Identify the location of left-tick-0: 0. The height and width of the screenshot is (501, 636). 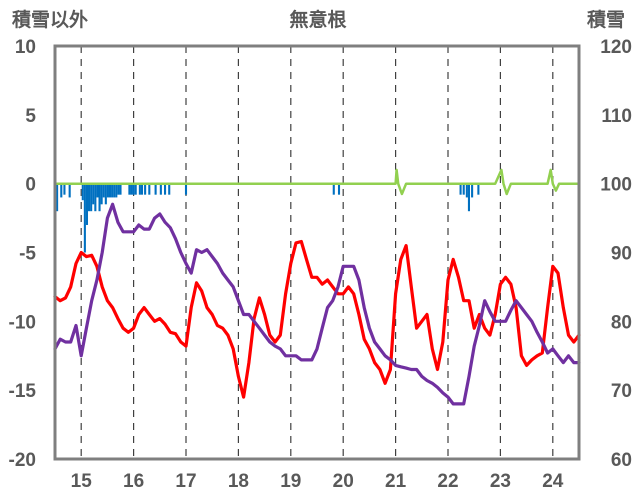
(30, 185).